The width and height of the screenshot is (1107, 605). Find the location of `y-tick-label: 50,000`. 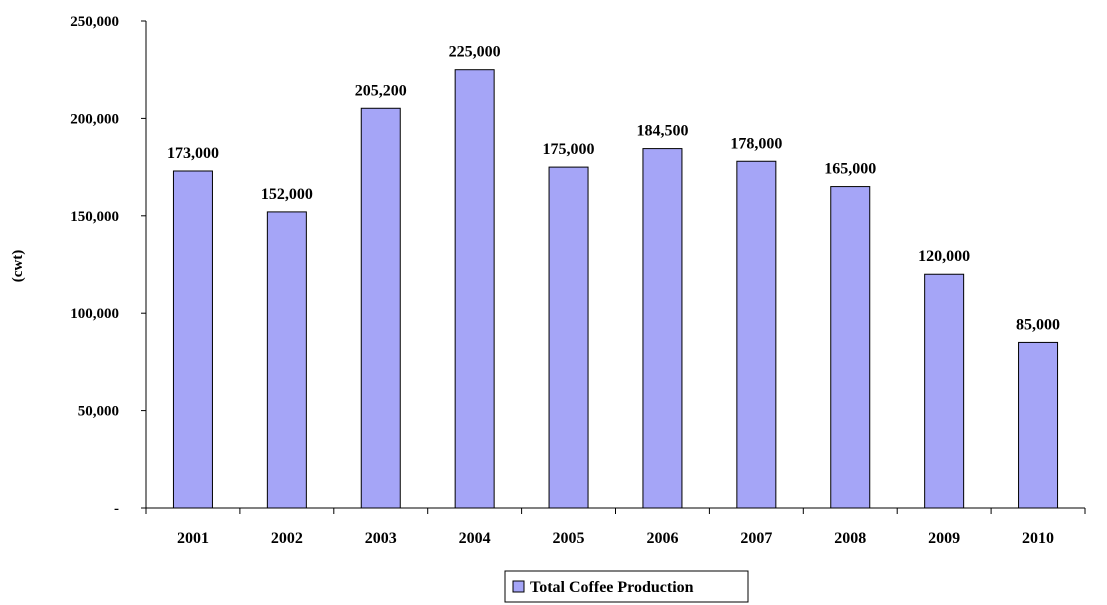

y-tick-label: 50,000 is located at coordinates (98, 412).